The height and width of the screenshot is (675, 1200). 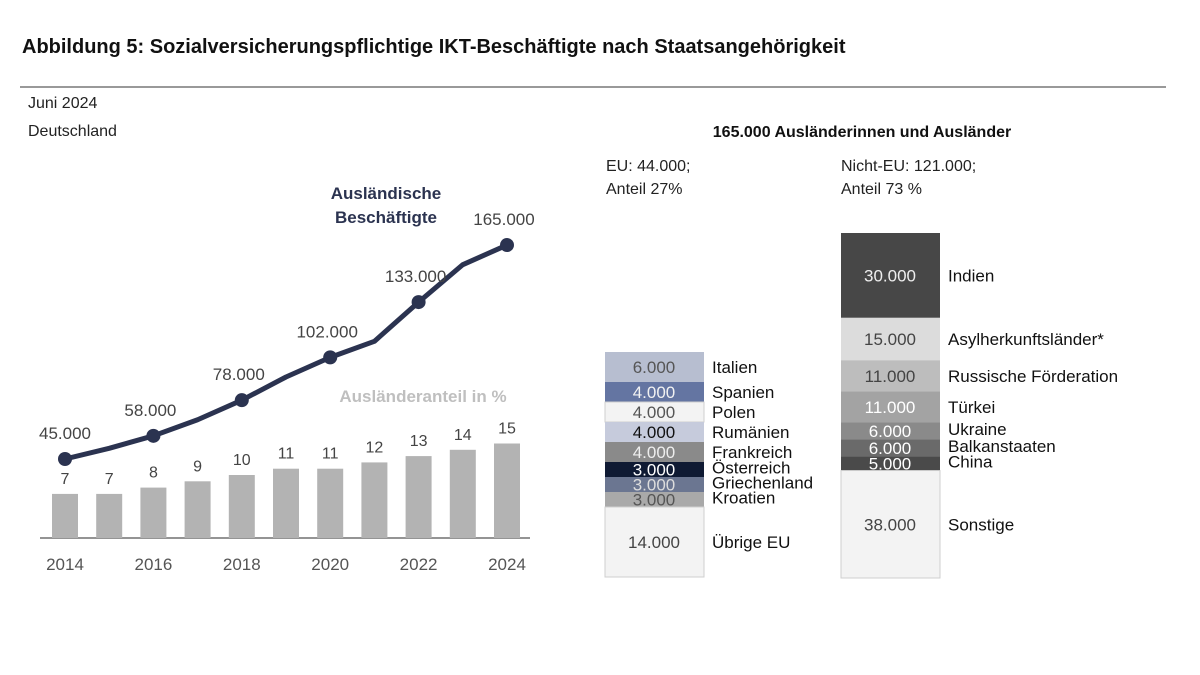 What do you see at coordinates (386, 217) in the screenshot?
I see `line-series-label-2: Beschäftigte` at bounding box center [386, 217].